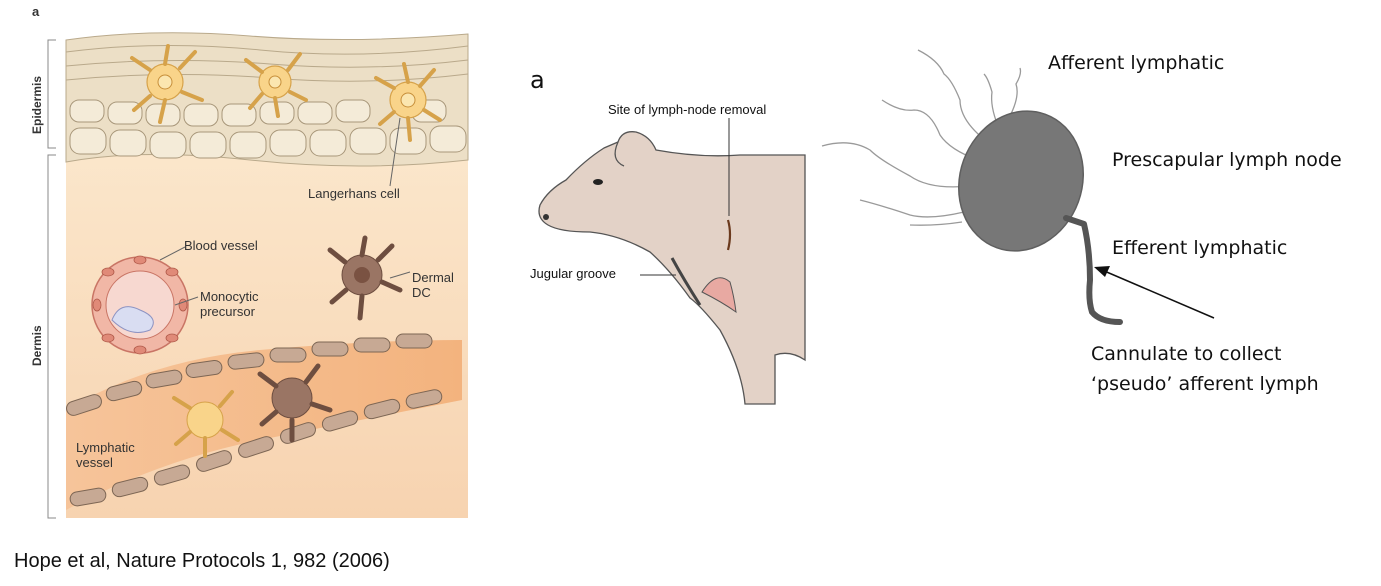  What do you see at coordinates (598, 182) in the screenshot?
I see `cow-eye` at bounding box center [598, 182].